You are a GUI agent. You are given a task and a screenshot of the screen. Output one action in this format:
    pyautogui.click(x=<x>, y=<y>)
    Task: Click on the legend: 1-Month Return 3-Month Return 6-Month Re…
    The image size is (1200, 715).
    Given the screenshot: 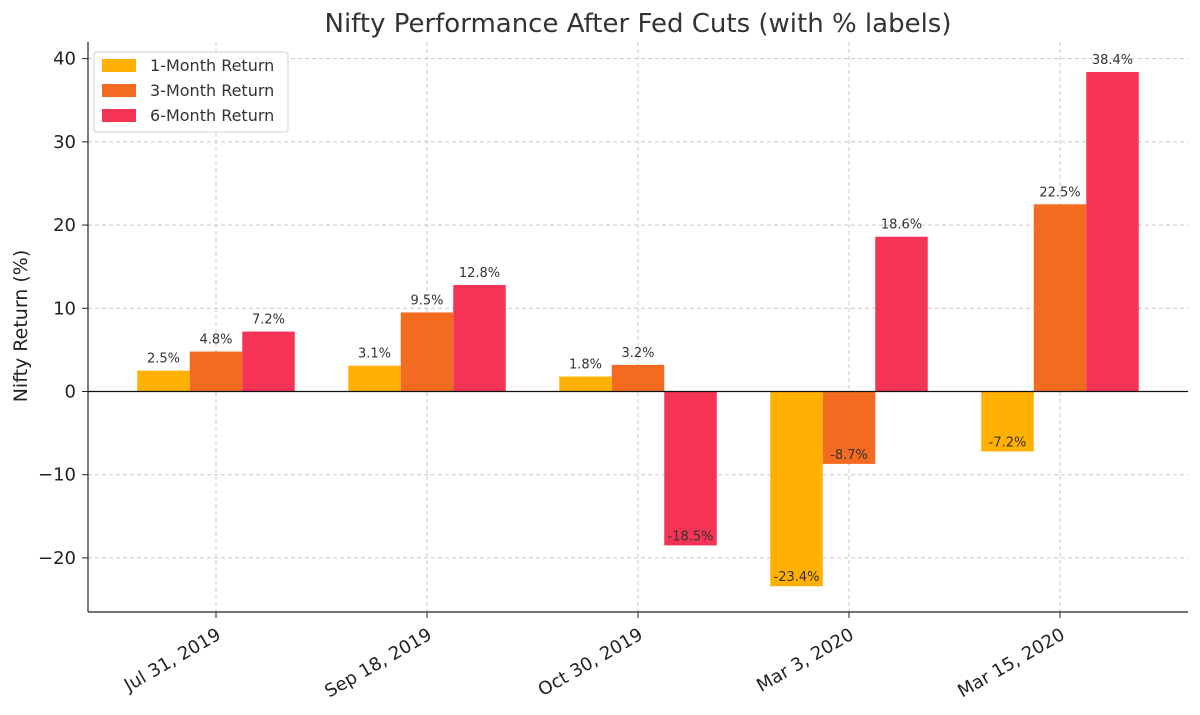 What is the action you would take?
    pyautogui.click(x=191, y=92)
    